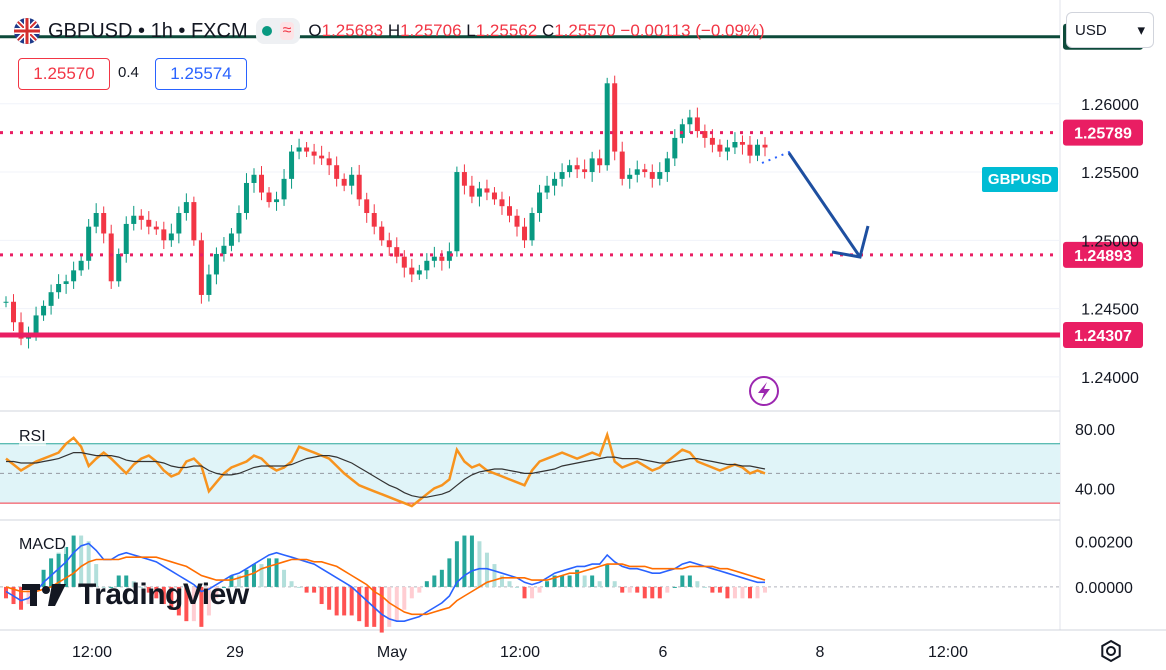 The width and height of the screenshot is (1166, 670). I want to click on low-label: L, so click(471, 30).